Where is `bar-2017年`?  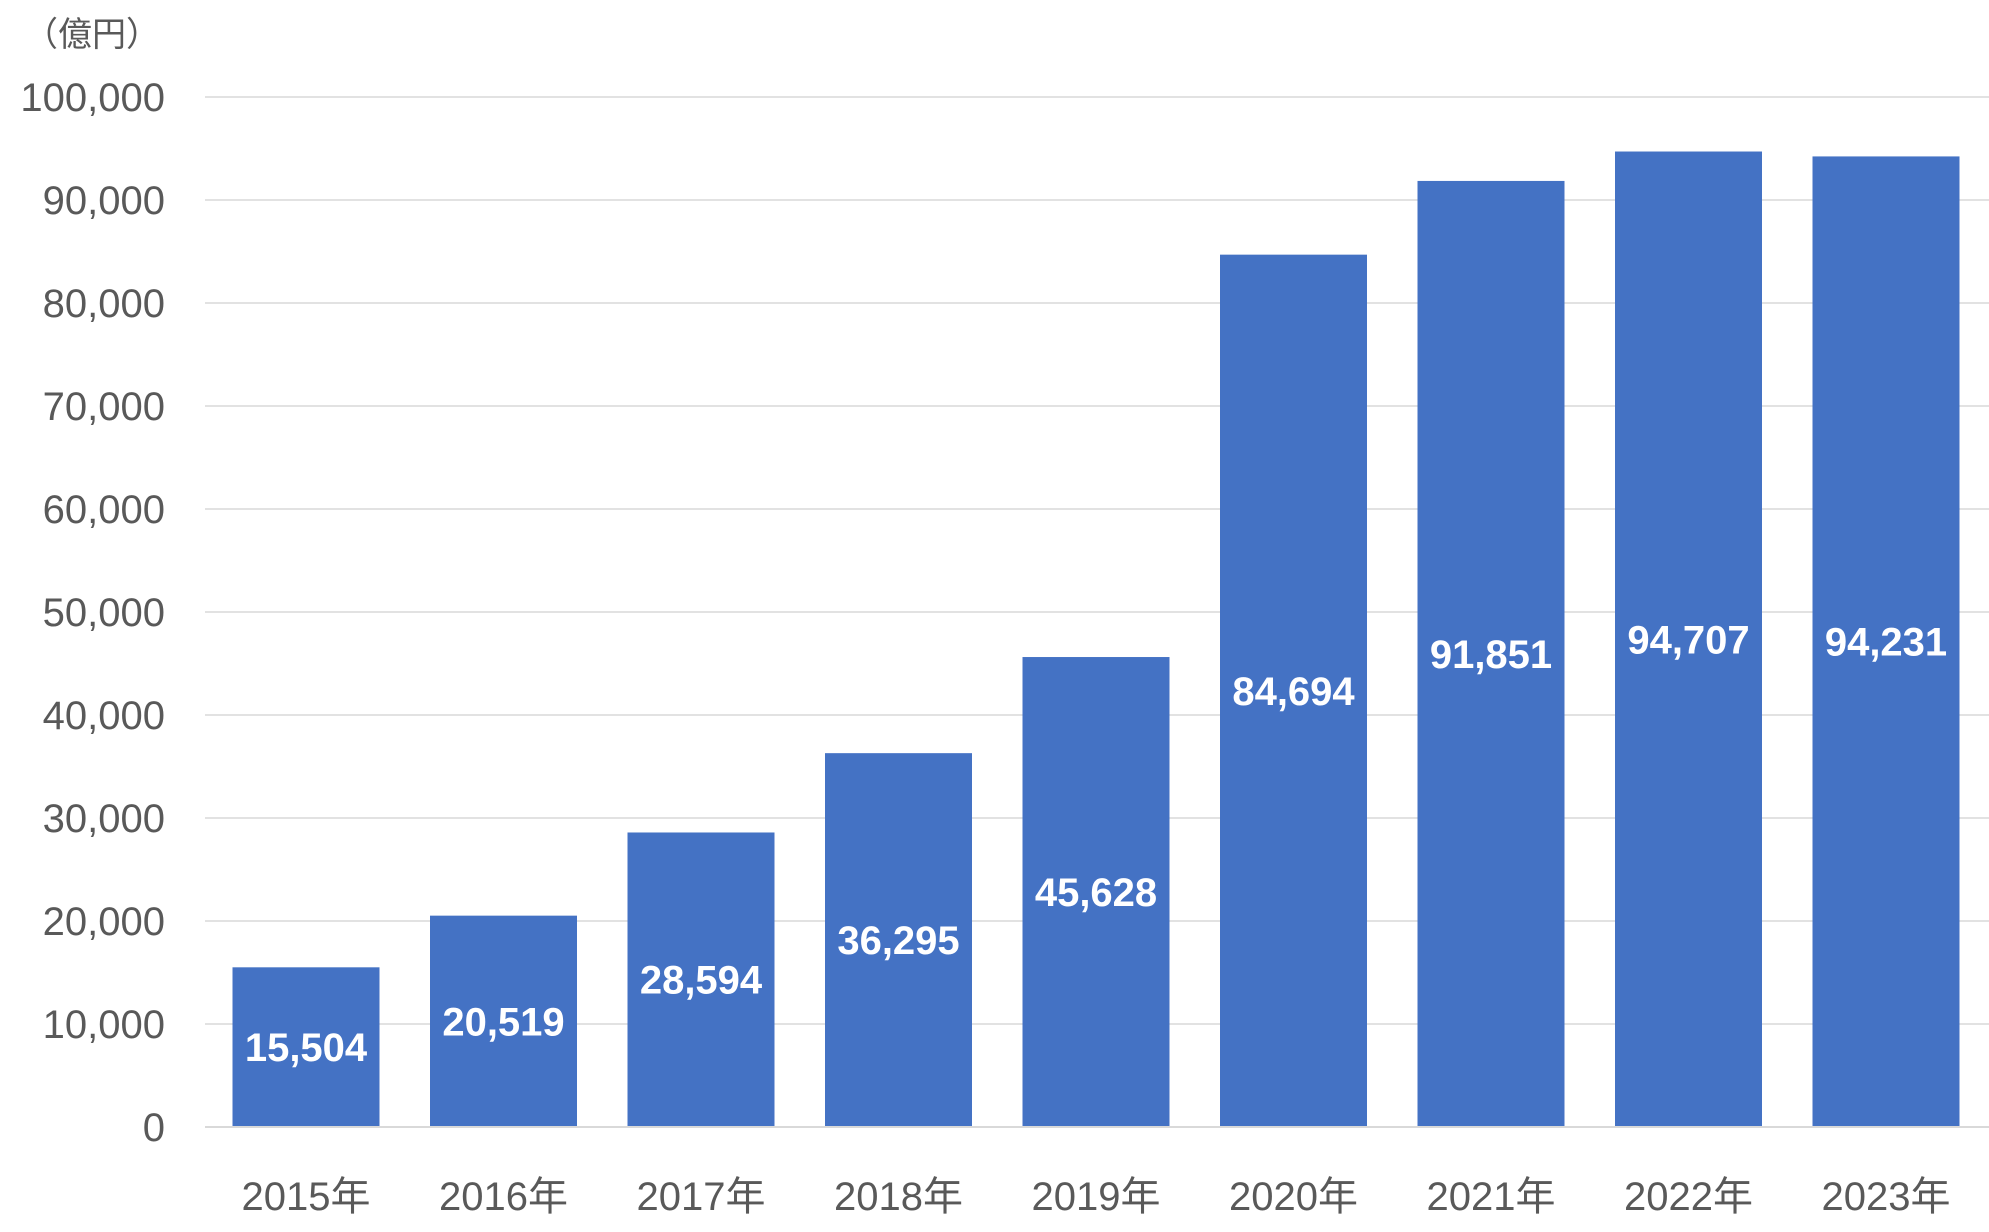
bar-2017年 is located at coordinates (701, 979).